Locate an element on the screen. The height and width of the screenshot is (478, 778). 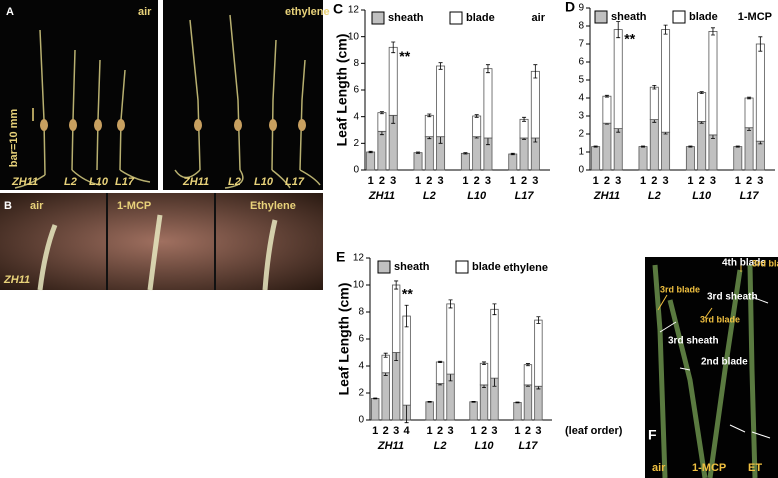
leaves-f is located at coordinates (705, 371).